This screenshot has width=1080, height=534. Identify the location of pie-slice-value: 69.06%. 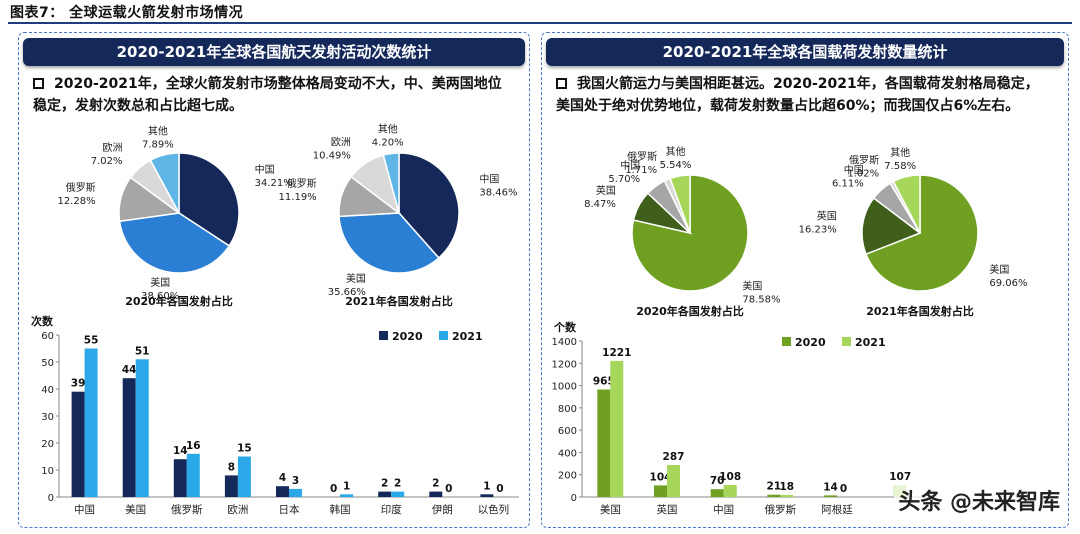
(1008, 283).